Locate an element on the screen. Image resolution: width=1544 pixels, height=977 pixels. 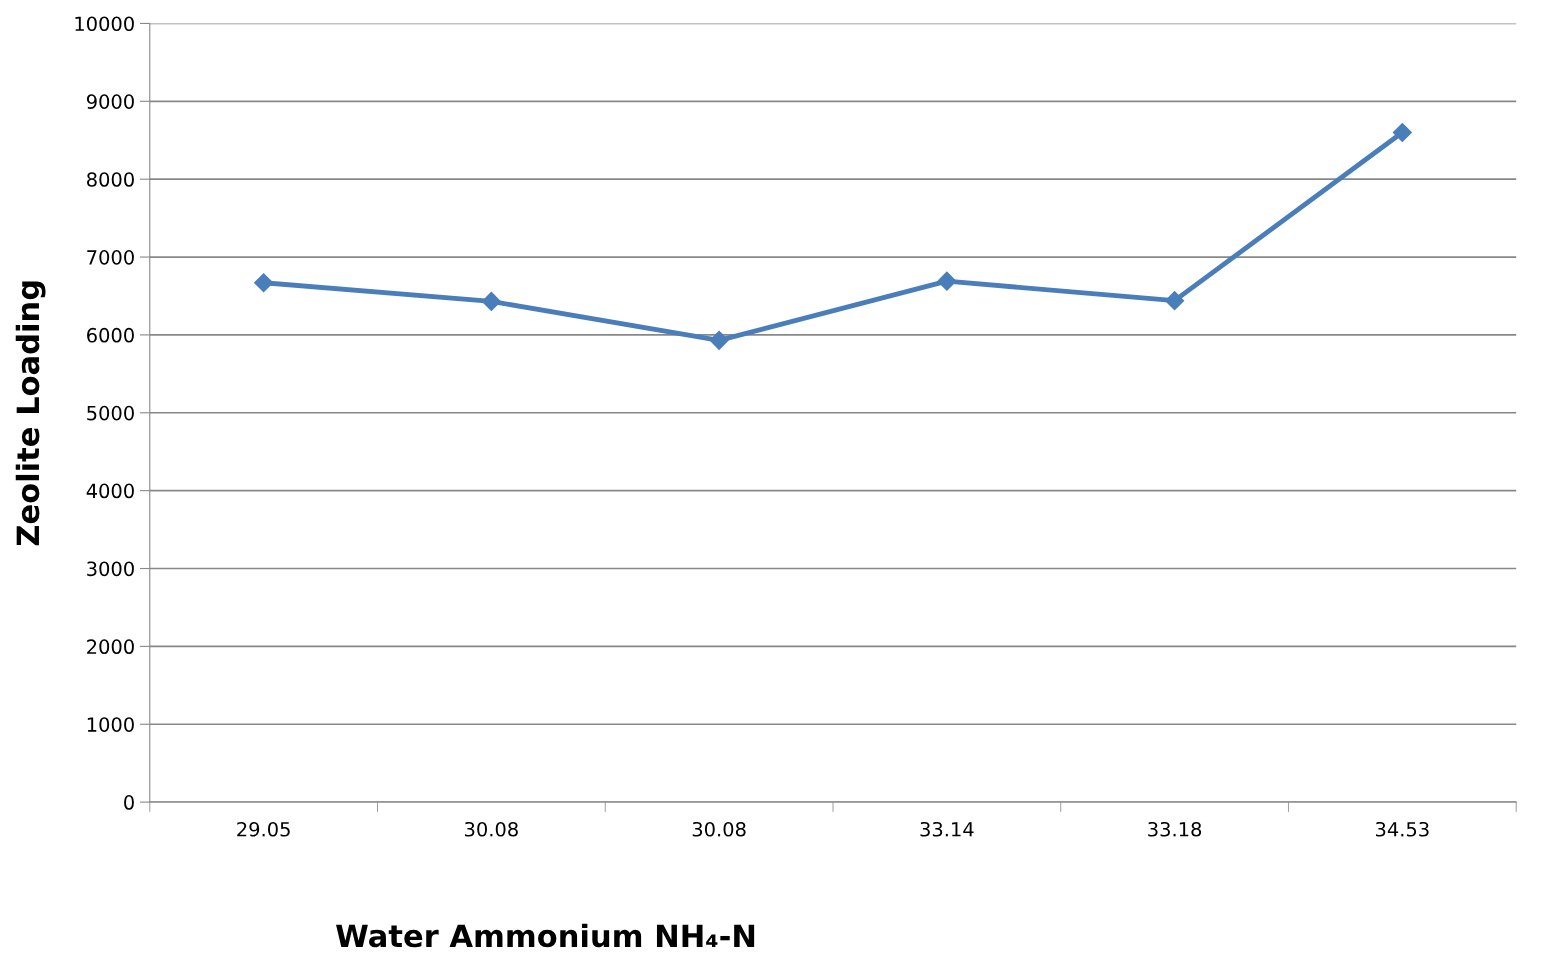
y-tick-label: 3000 is located at coordinates (110, 569).